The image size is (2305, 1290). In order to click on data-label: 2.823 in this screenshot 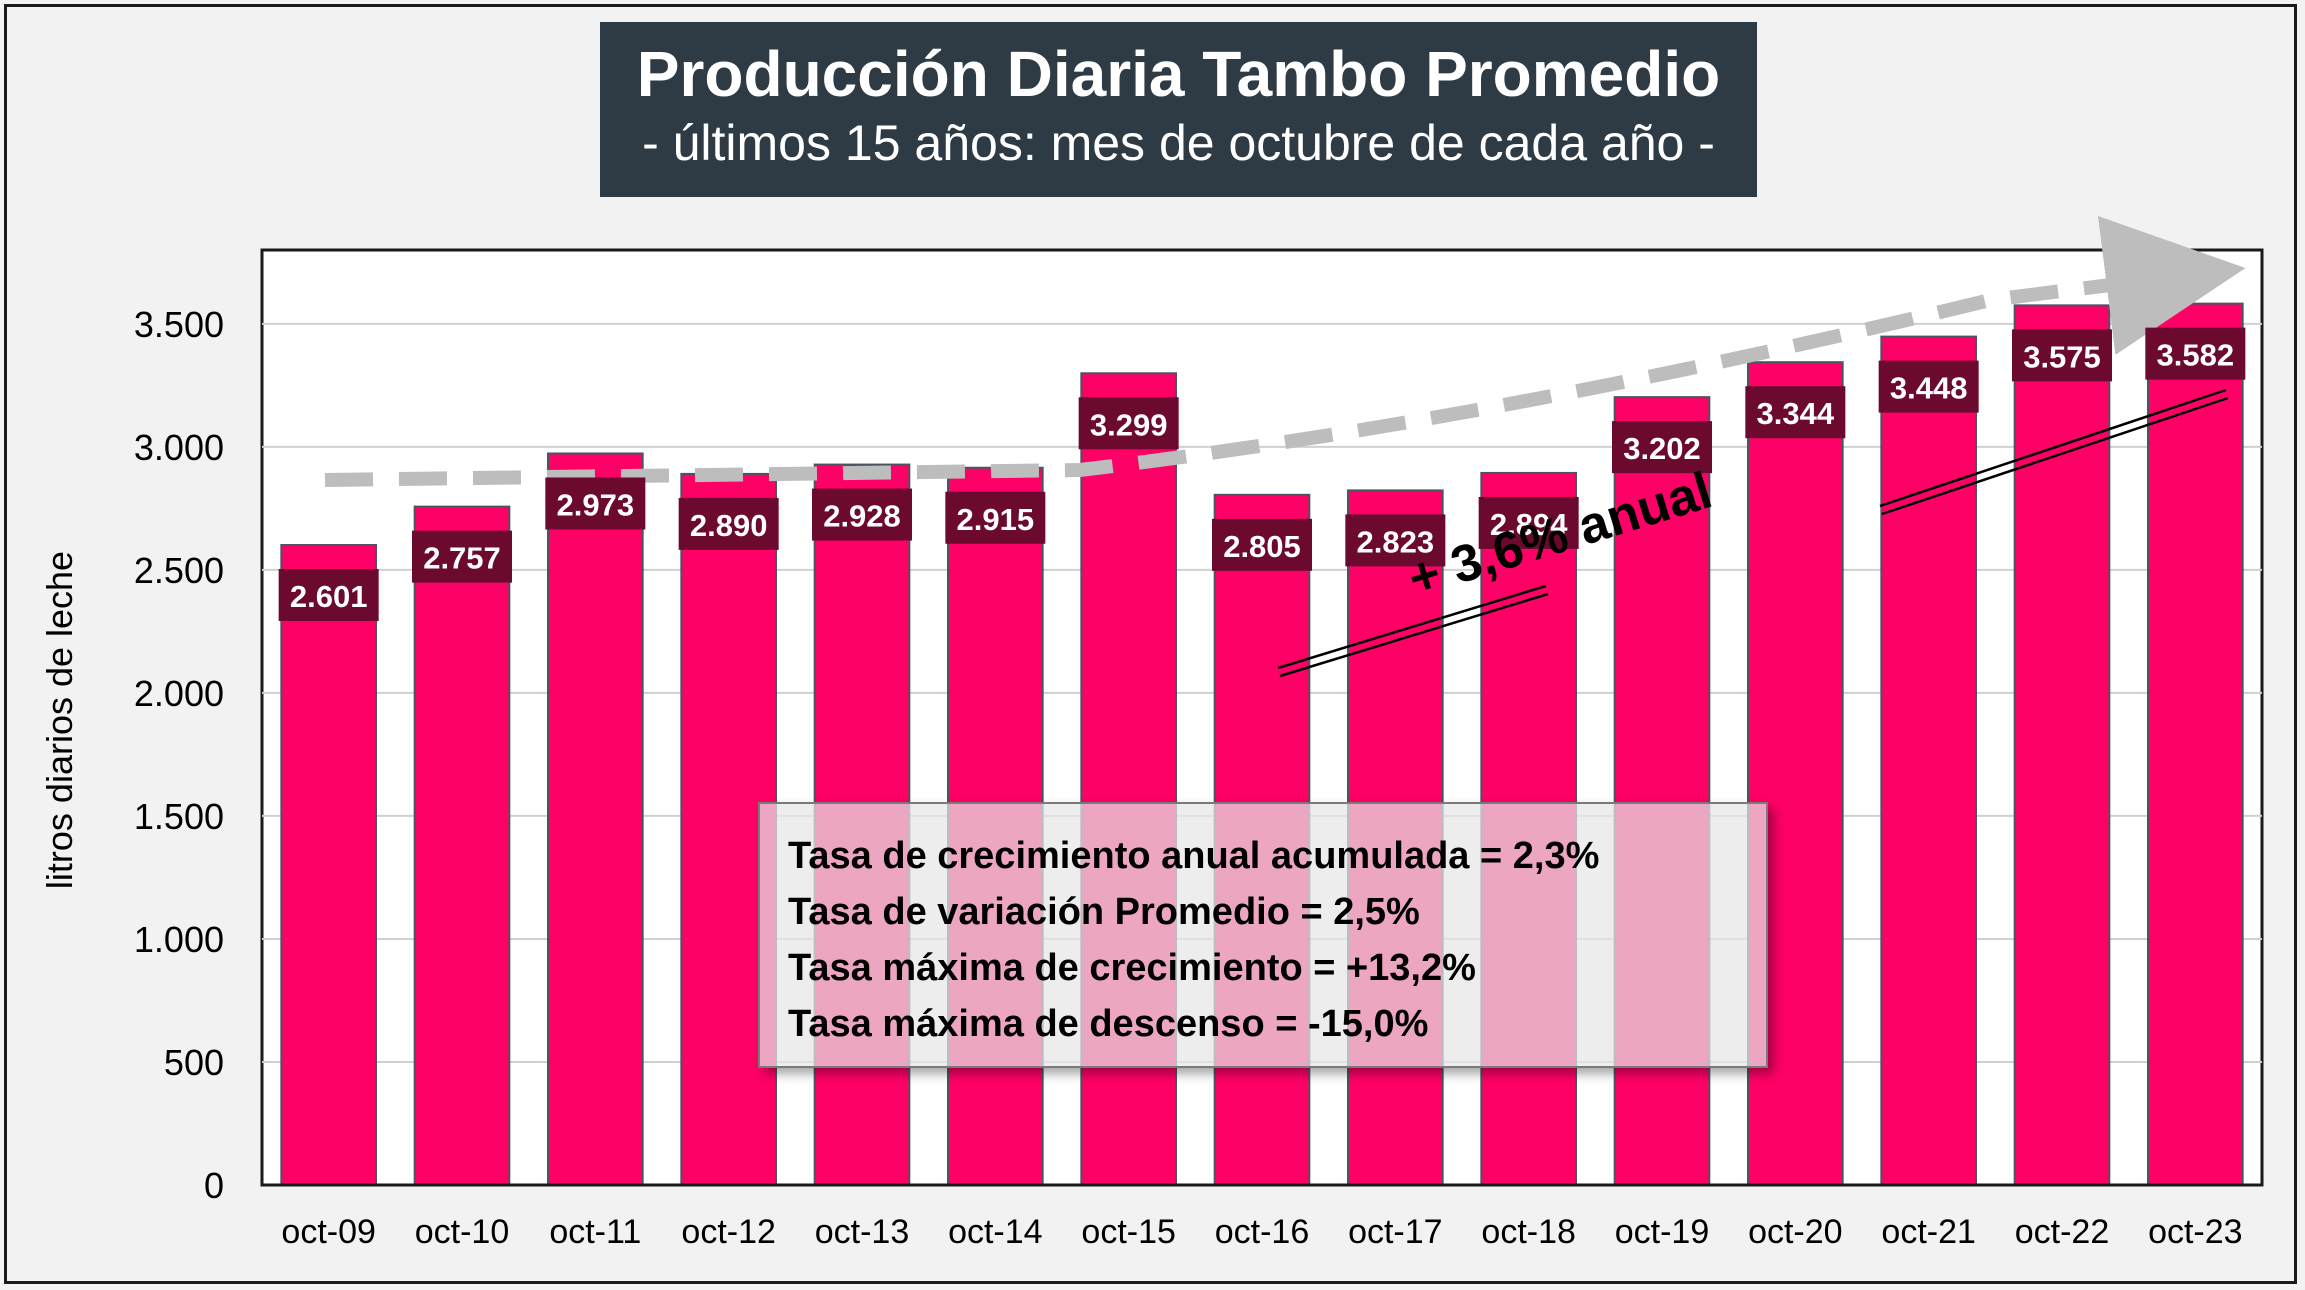, I will do `click(1396, 541)`.